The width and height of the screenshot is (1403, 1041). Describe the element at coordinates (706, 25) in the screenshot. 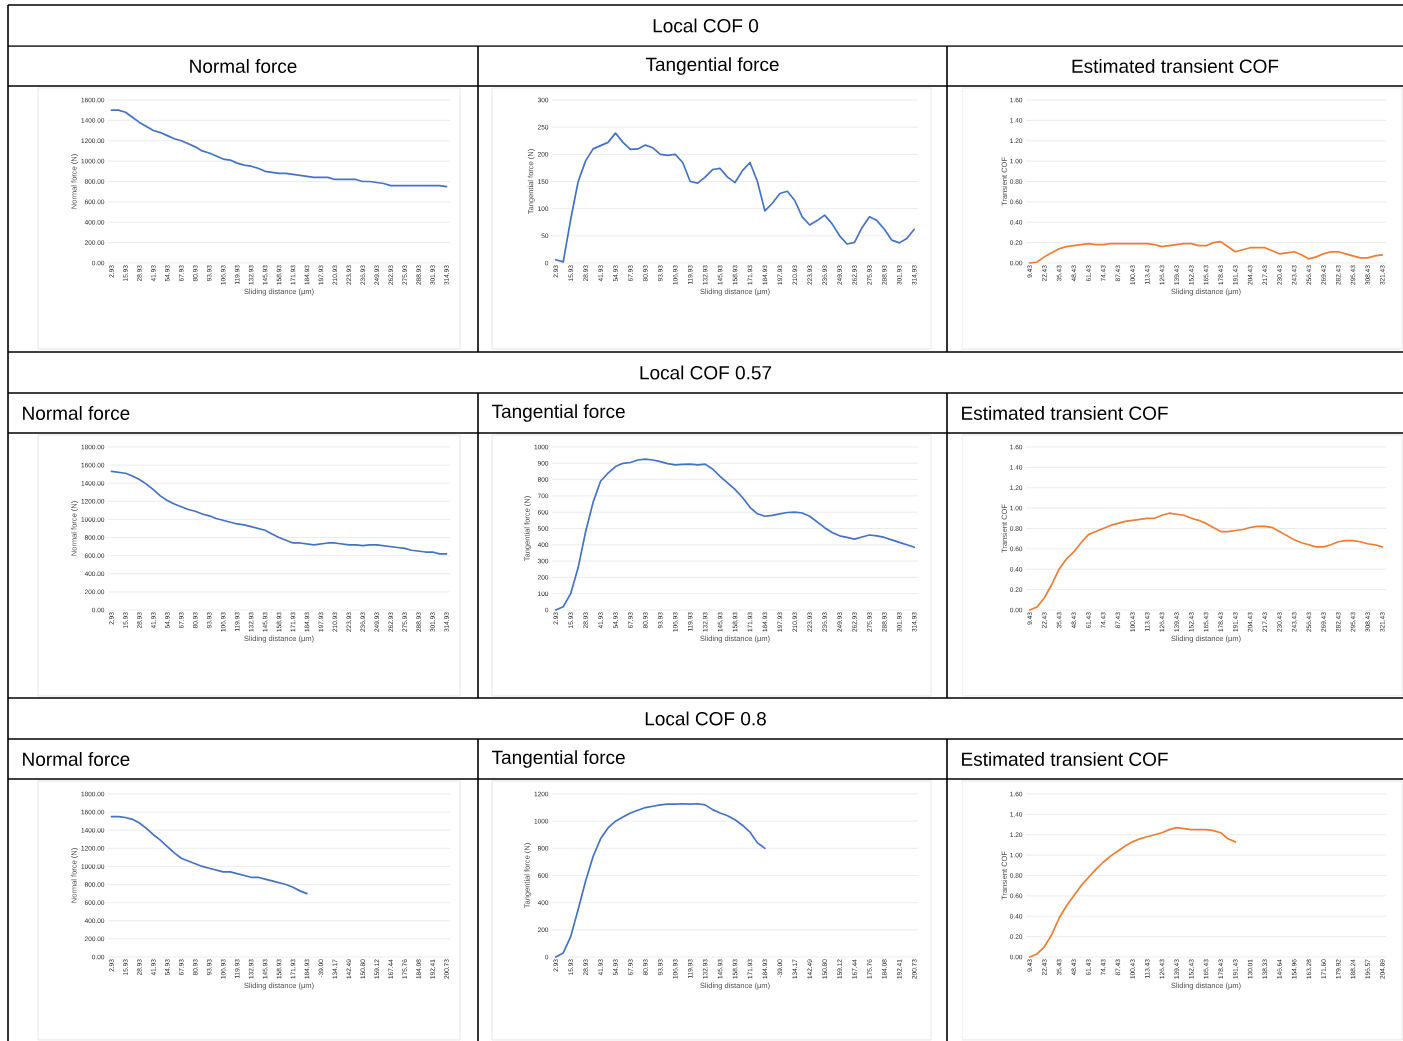

I see `text: Local COF 0` at that location.